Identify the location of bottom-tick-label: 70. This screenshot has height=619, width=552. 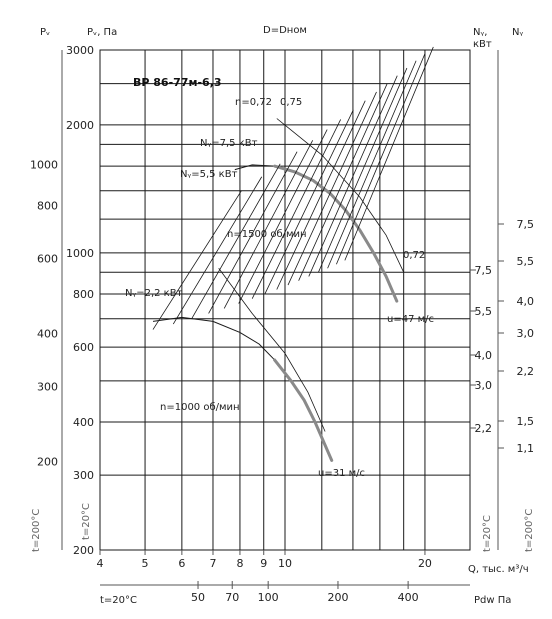
(232, 597).